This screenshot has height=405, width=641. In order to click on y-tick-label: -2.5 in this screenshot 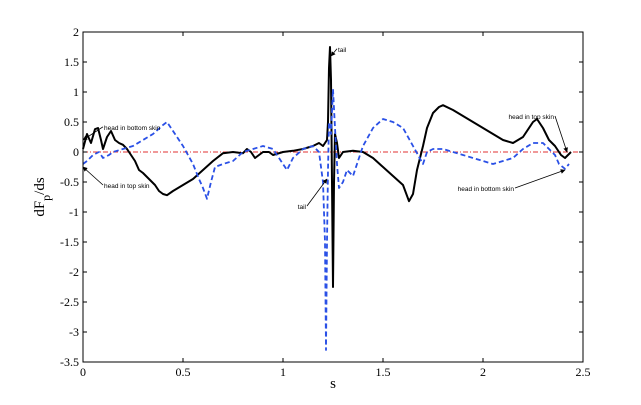, I will do `click(69, 302)`.